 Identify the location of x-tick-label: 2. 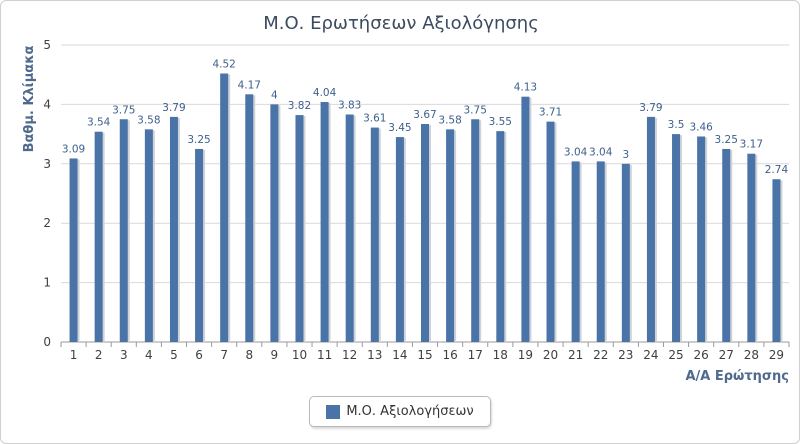
(99, 355).